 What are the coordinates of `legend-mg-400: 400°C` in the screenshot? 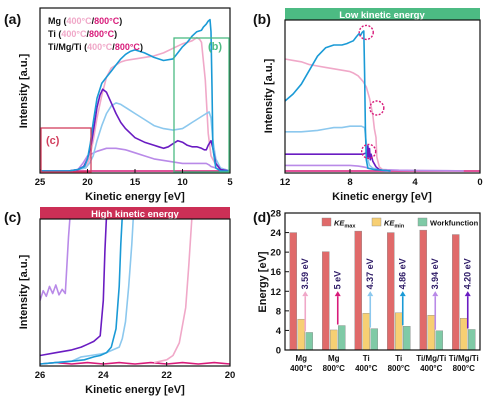 It's located at (80, 21).